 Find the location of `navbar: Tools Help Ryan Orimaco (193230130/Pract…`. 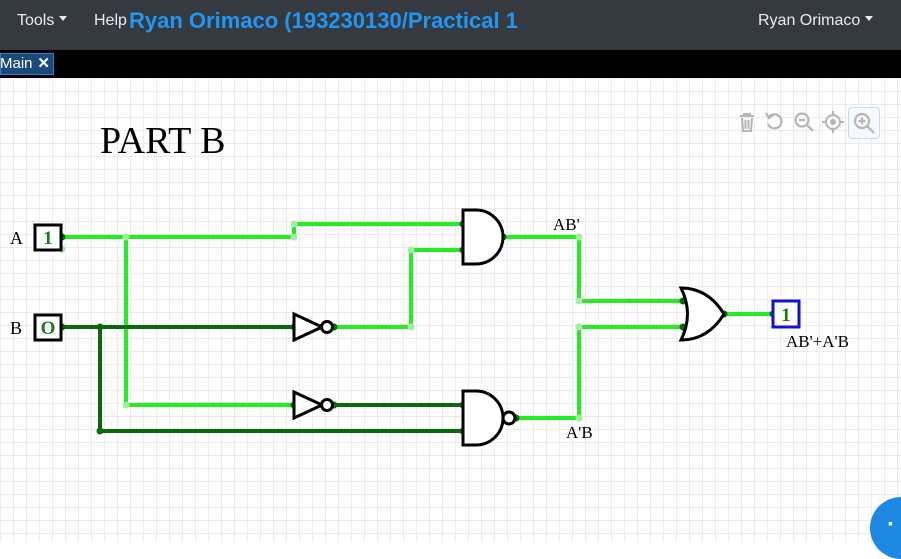

navbar: Tools Help Ryan Orimaco (193230130/Pract… is located at coordinates (450, 25).